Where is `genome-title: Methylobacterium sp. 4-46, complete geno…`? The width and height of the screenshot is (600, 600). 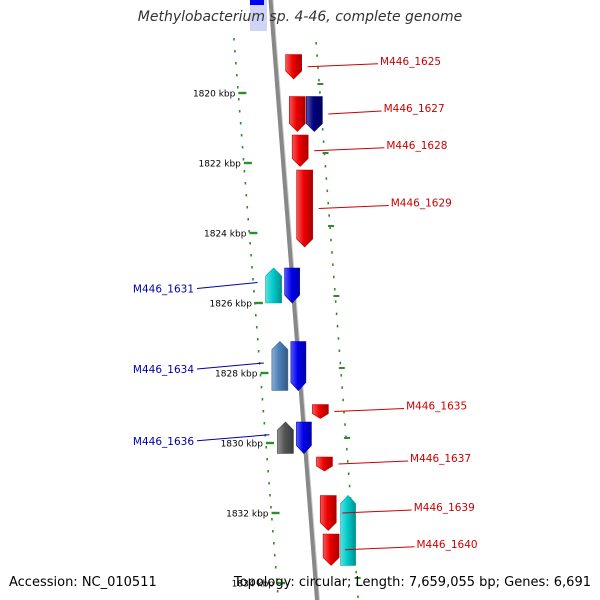
genome-title: Methylobacterium sp. 4-46, complete geno… is located at coordinates (300, 17).